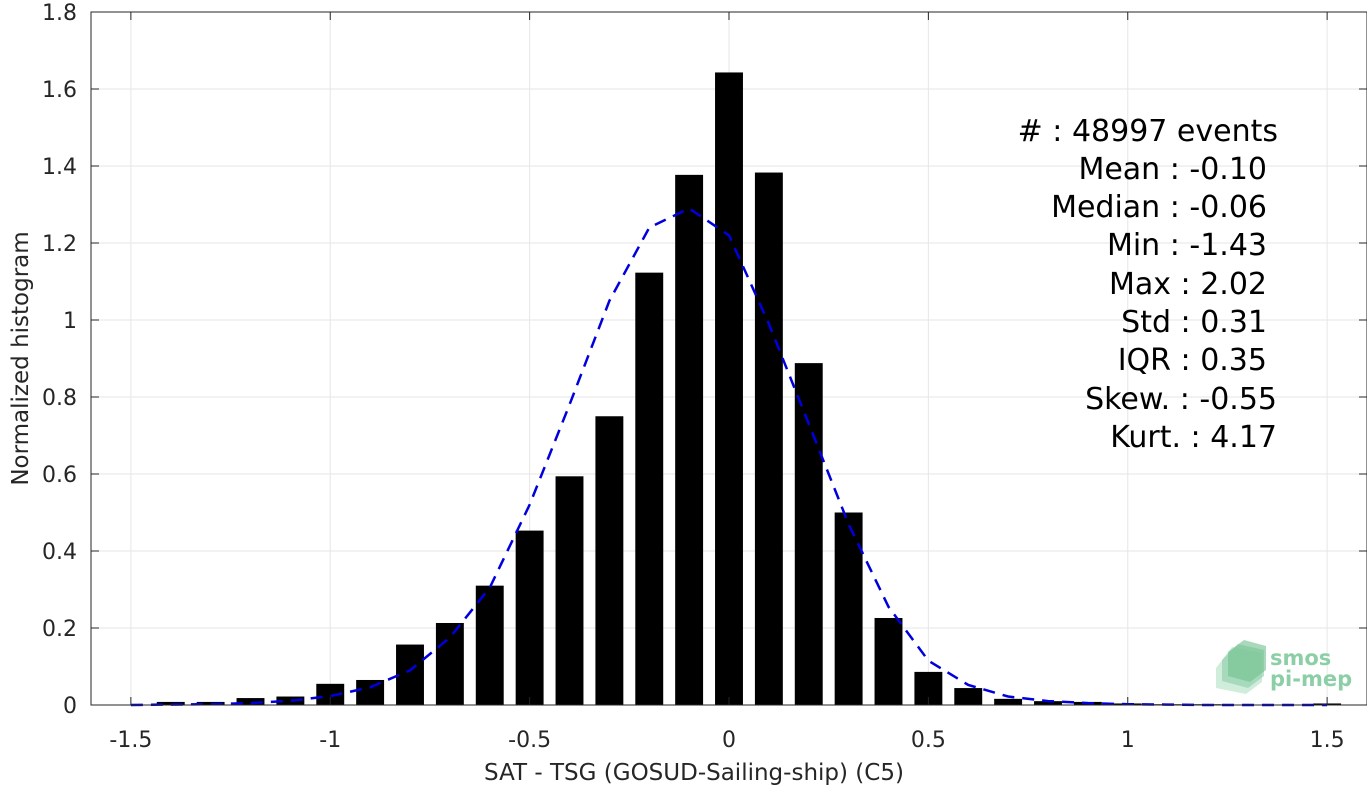  I want to click on x-axis-label: SAT - TSG (GOSUD-Sailing-ship) (C5), so click(694, 773).